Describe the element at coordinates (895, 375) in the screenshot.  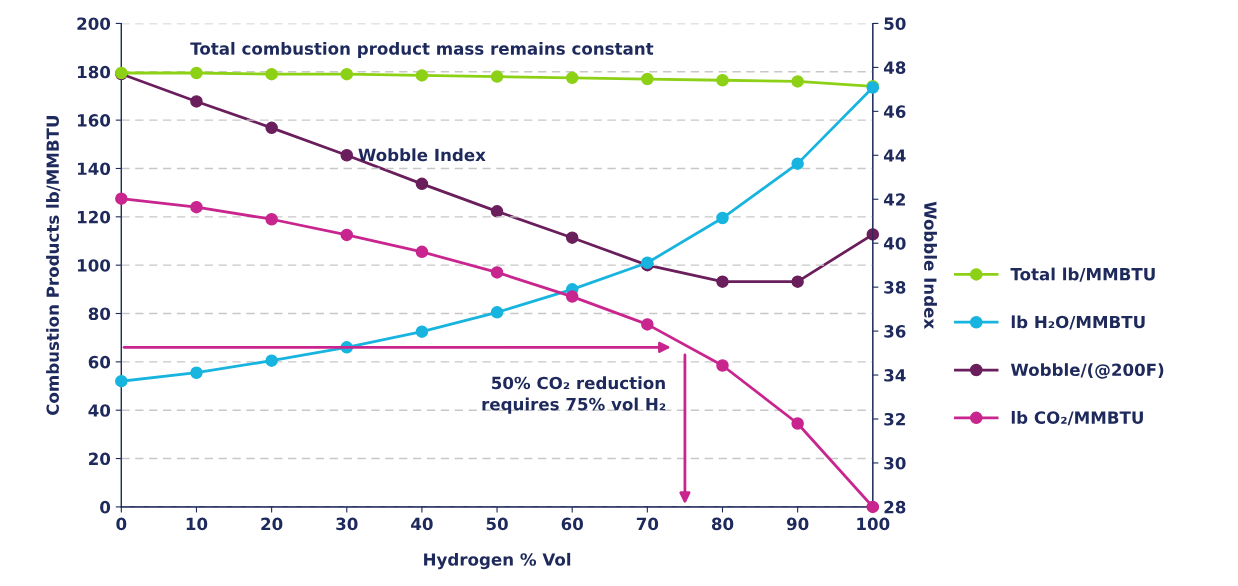
I see `y2-tick-label: 34` at that location.